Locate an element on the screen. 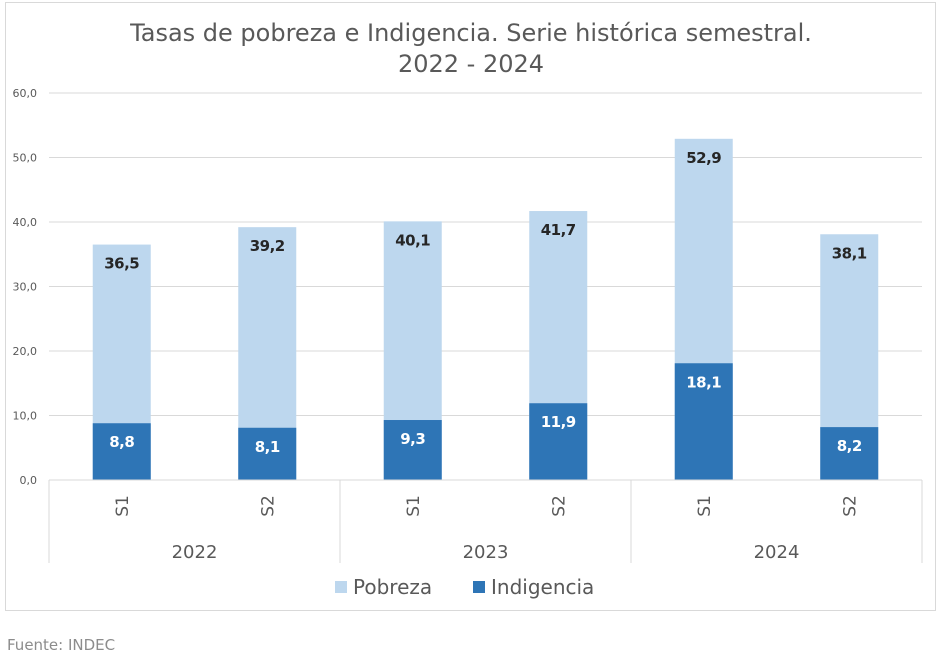 Image resolution: width=941 pixels, height=663 pixels. legend-label: Pobreza is located at coordinates (392, 587).